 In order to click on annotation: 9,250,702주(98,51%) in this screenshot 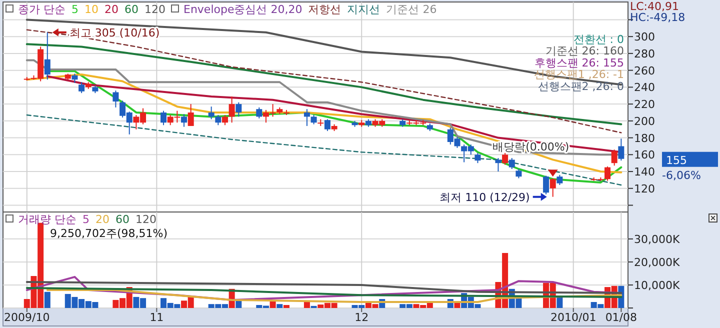, I will do `click(109, 233)`.